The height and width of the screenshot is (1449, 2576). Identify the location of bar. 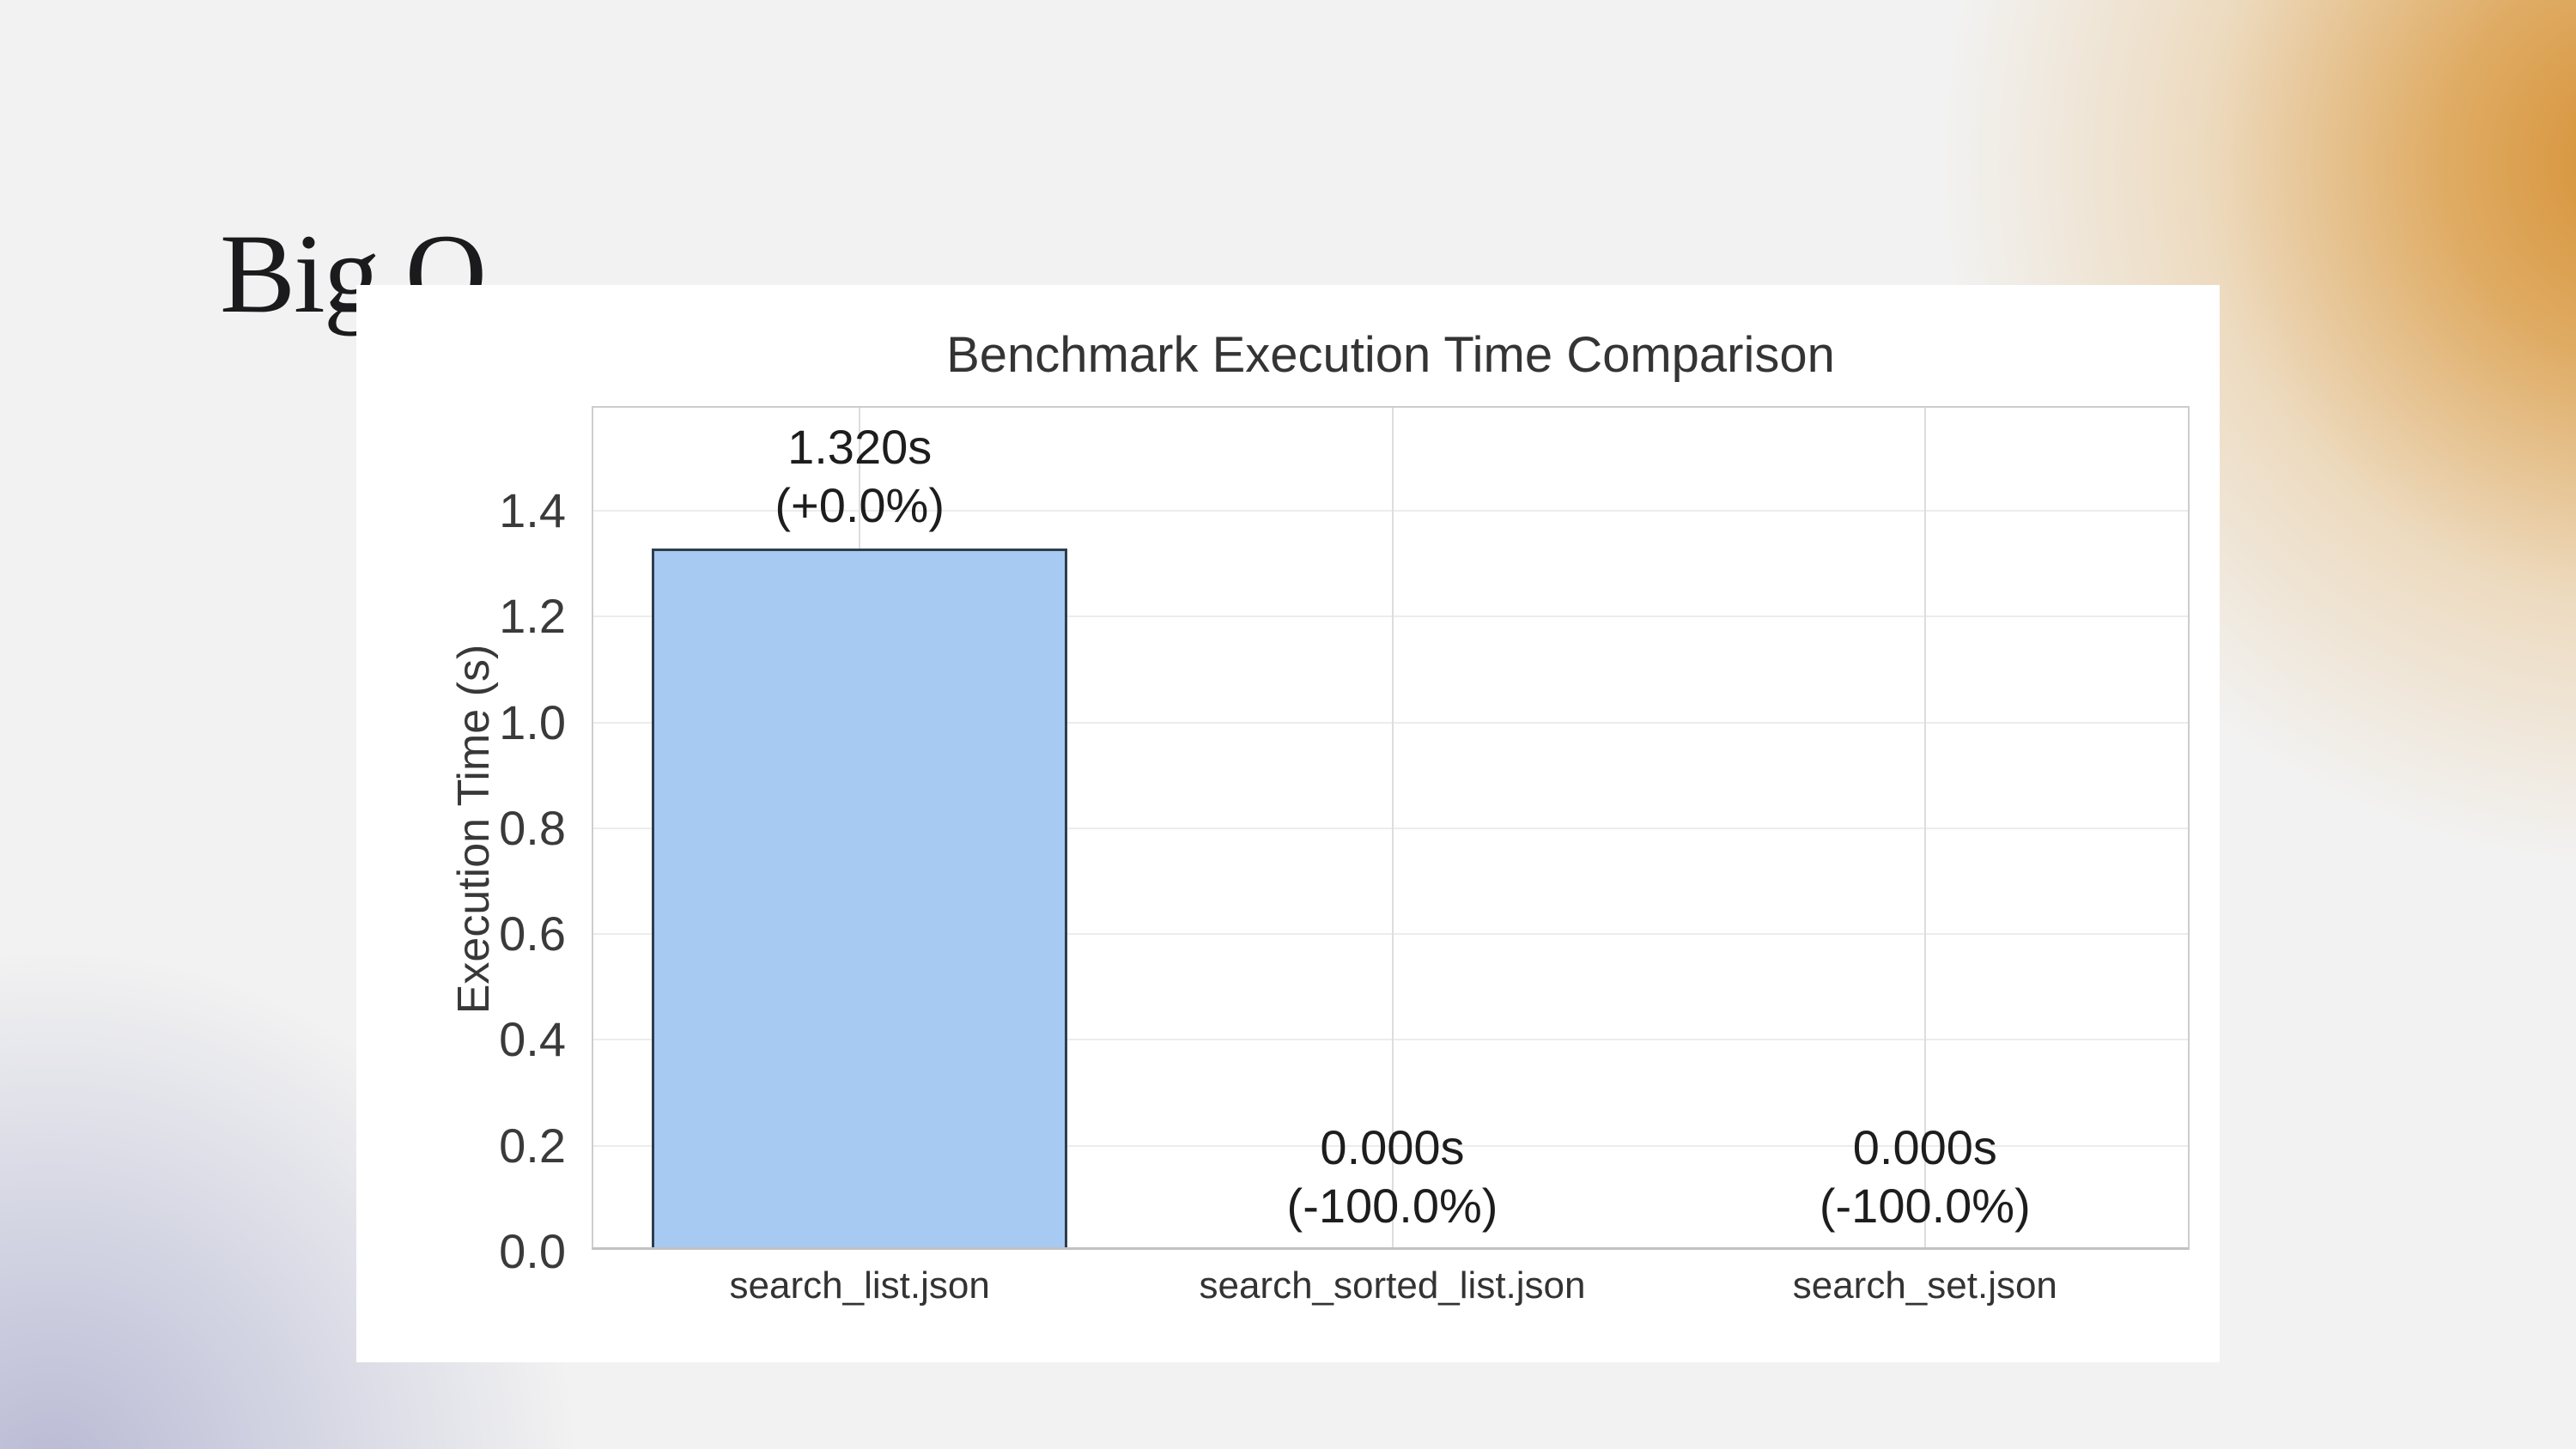
(860, 898).